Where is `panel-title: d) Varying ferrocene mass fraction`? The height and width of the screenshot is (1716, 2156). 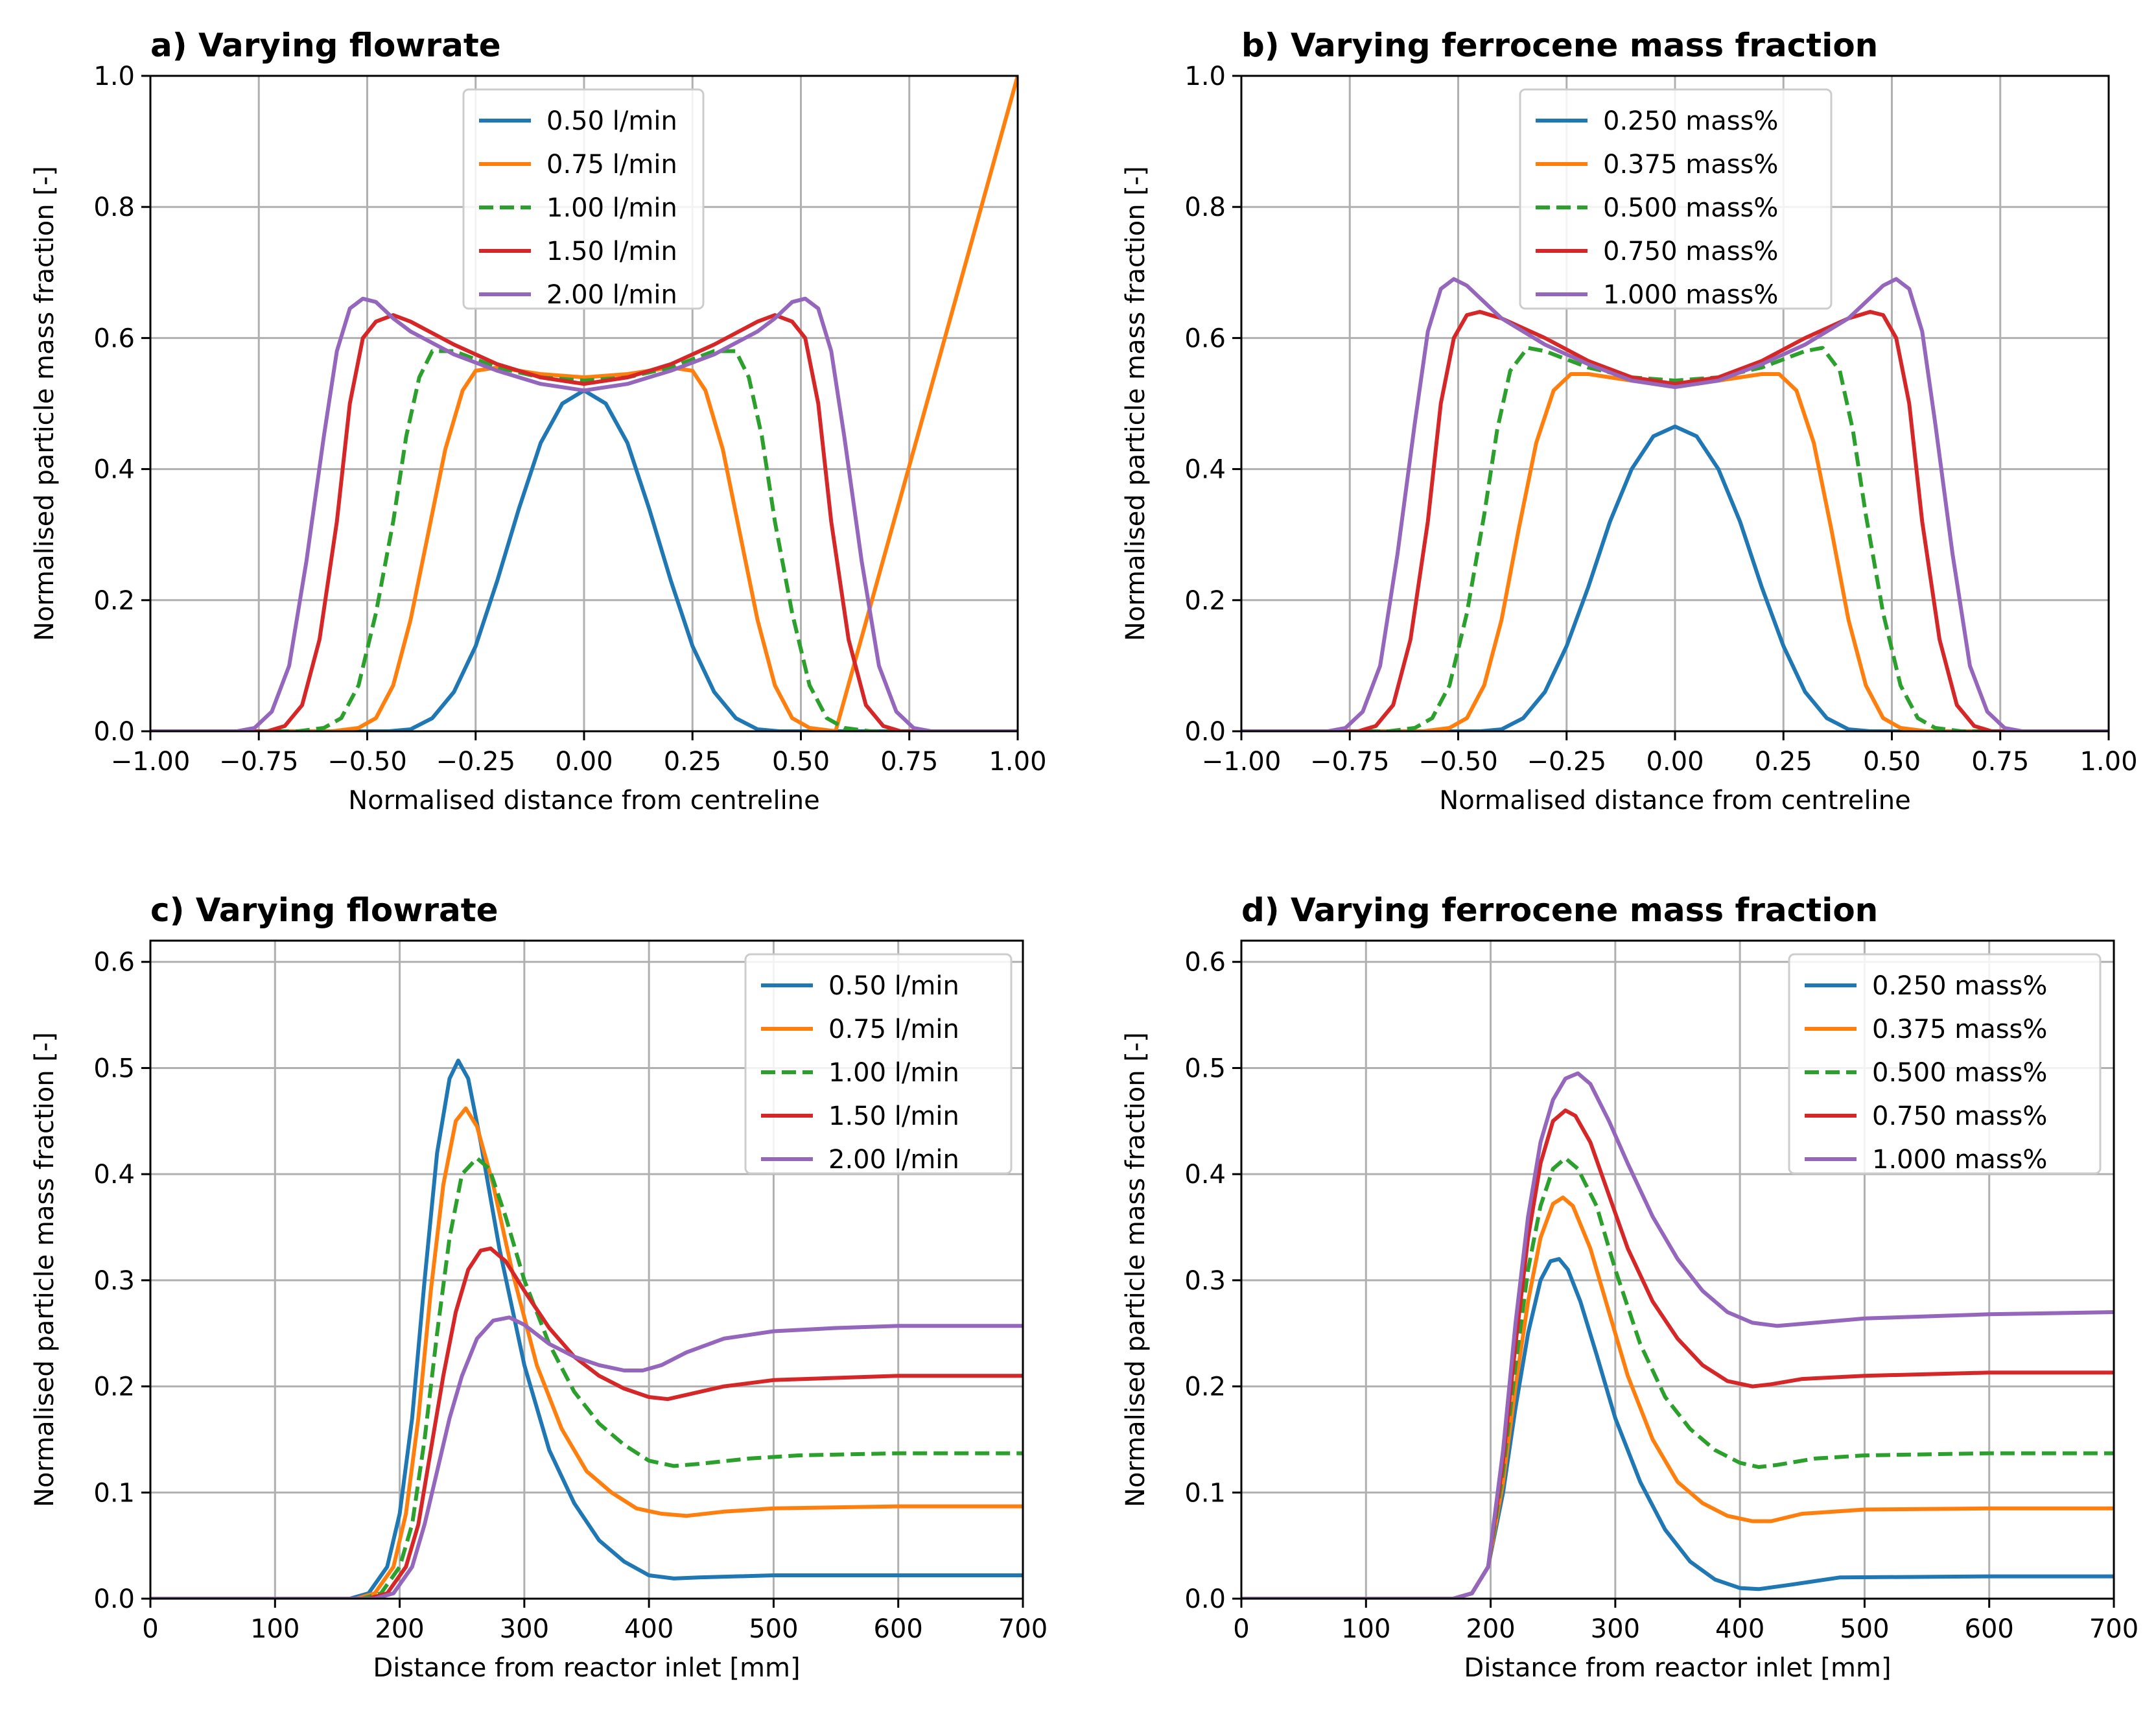
panel-title: d) Varying ferrocene mass fraction is located at coordinates (1559, 910).